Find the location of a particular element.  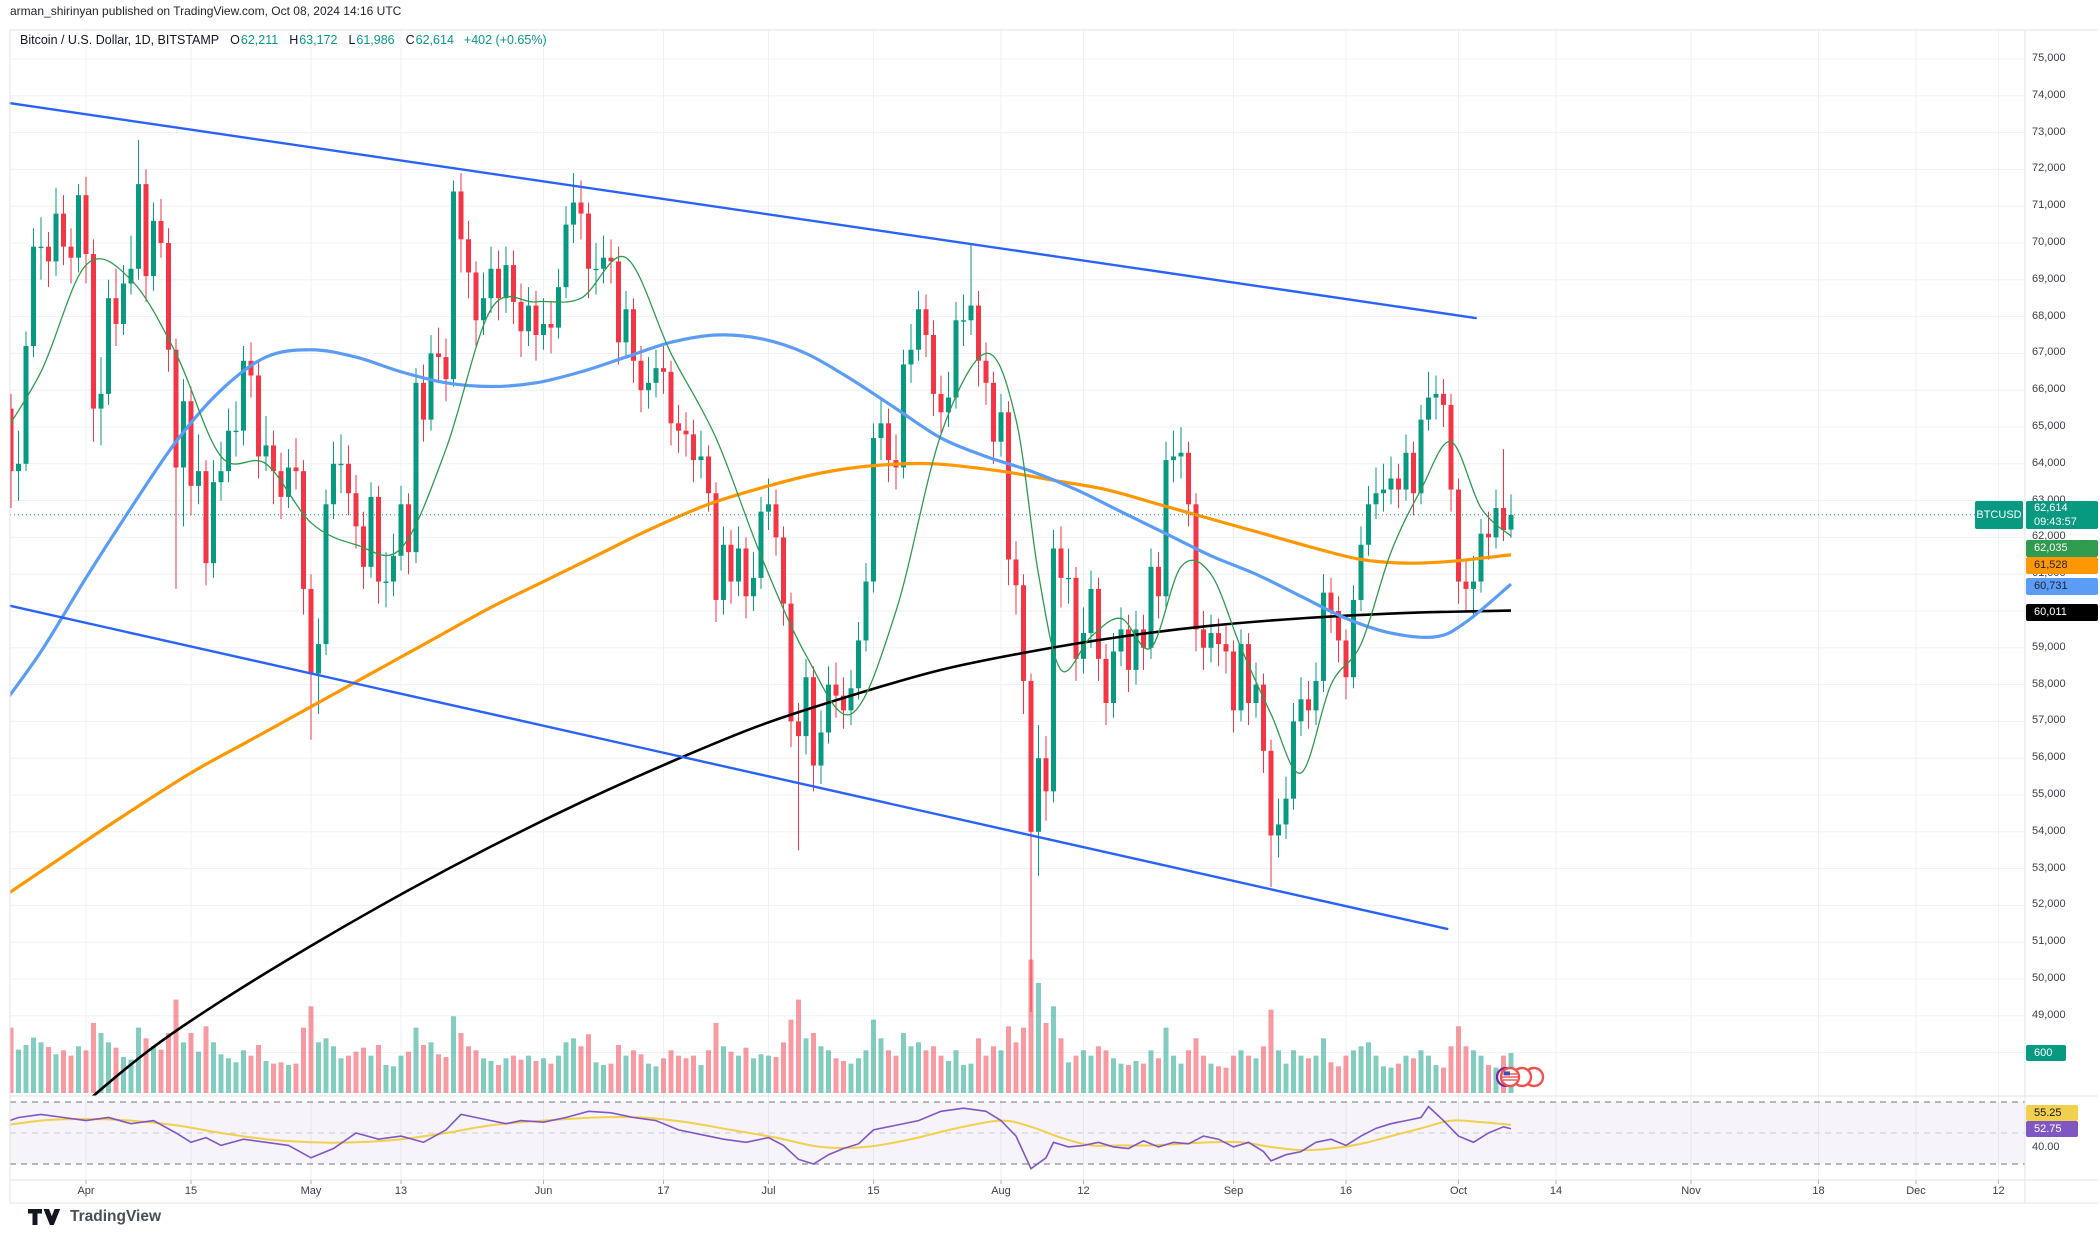

upper-channel-line is located at coordinates (743, 210).